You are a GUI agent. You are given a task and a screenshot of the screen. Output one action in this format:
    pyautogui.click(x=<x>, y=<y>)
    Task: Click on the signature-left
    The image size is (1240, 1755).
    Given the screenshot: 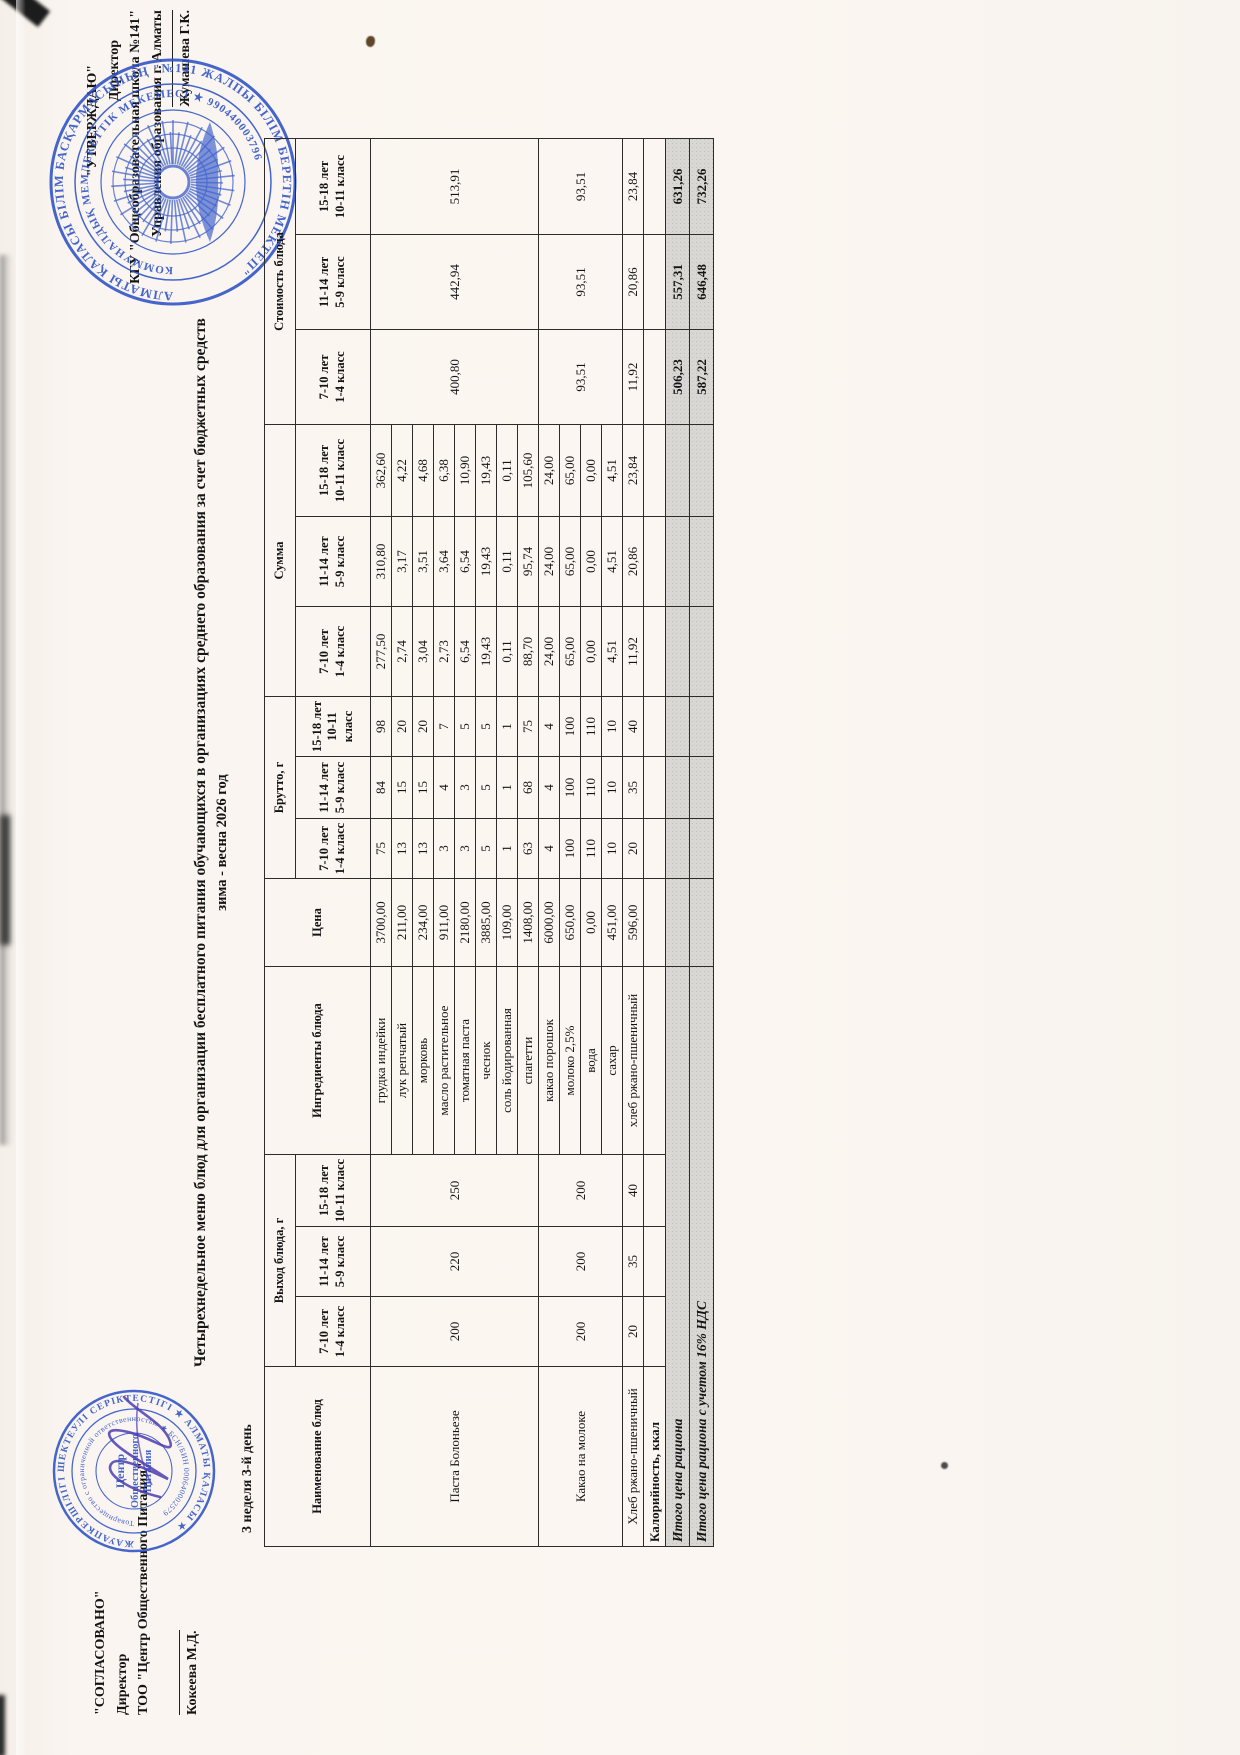 What is the action you would take?
    pyautogui.click(x=140, y=1447)
    